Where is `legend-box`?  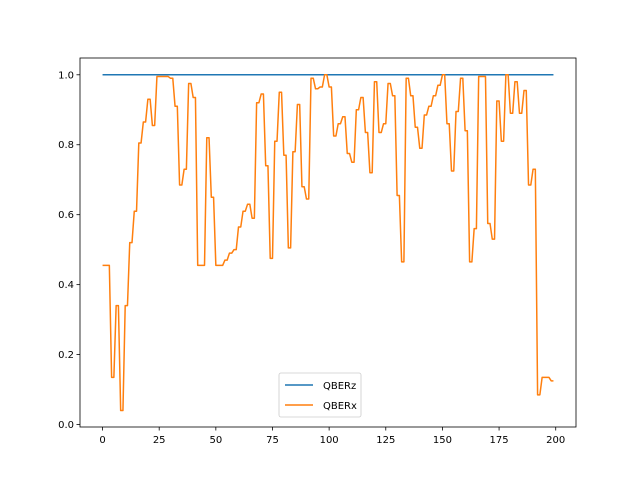 legend-box is located at coordinates (320, 395).